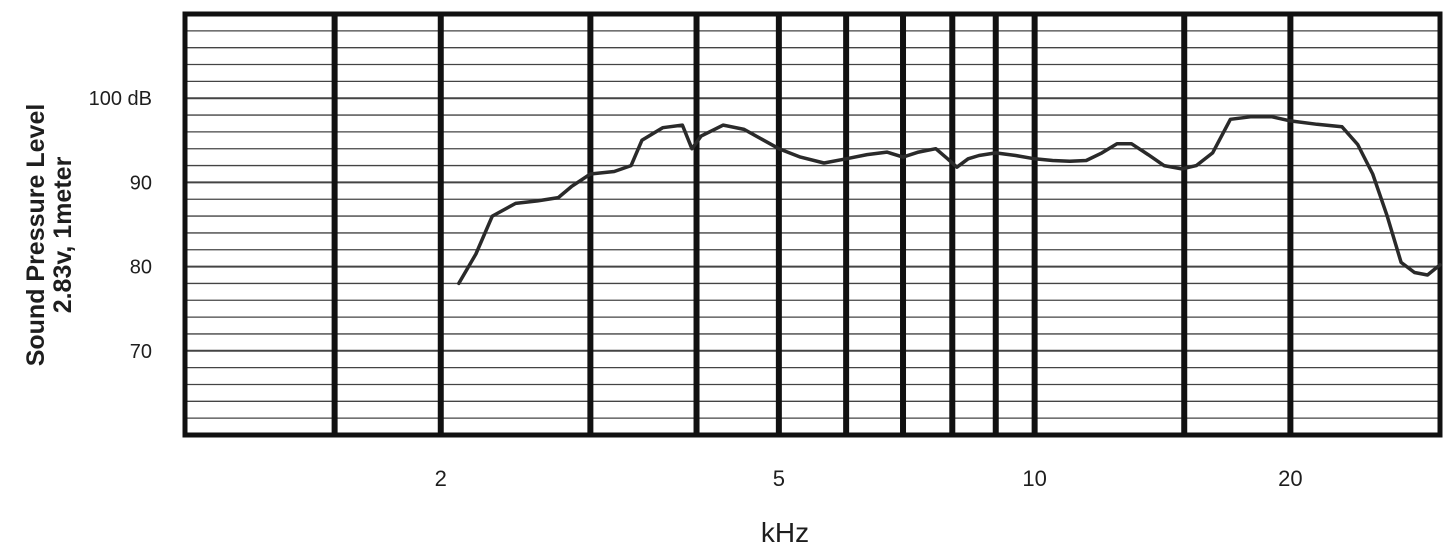 The height and width of the screenshot is (547, 1453). I want to click on y-tick-label: 70, so click(141, 352).